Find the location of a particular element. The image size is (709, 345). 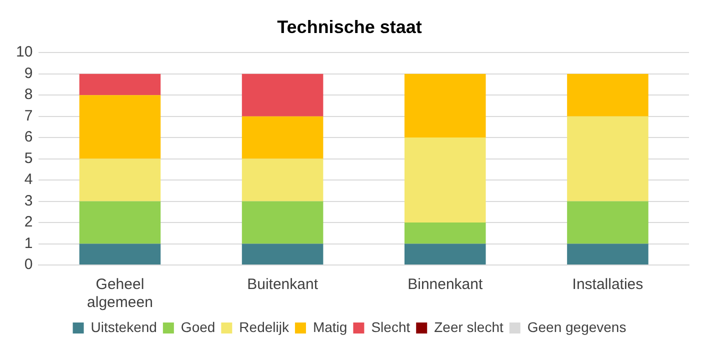

y-tick-label: 8 is located at coordinates (28, 95).